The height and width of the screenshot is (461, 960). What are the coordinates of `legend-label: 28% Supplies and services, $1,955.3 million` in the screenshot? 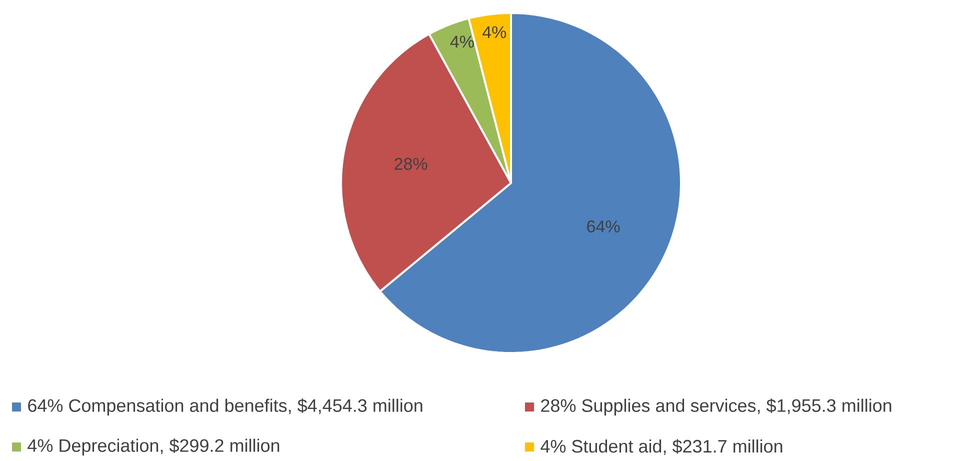 It's located at (716, 407).